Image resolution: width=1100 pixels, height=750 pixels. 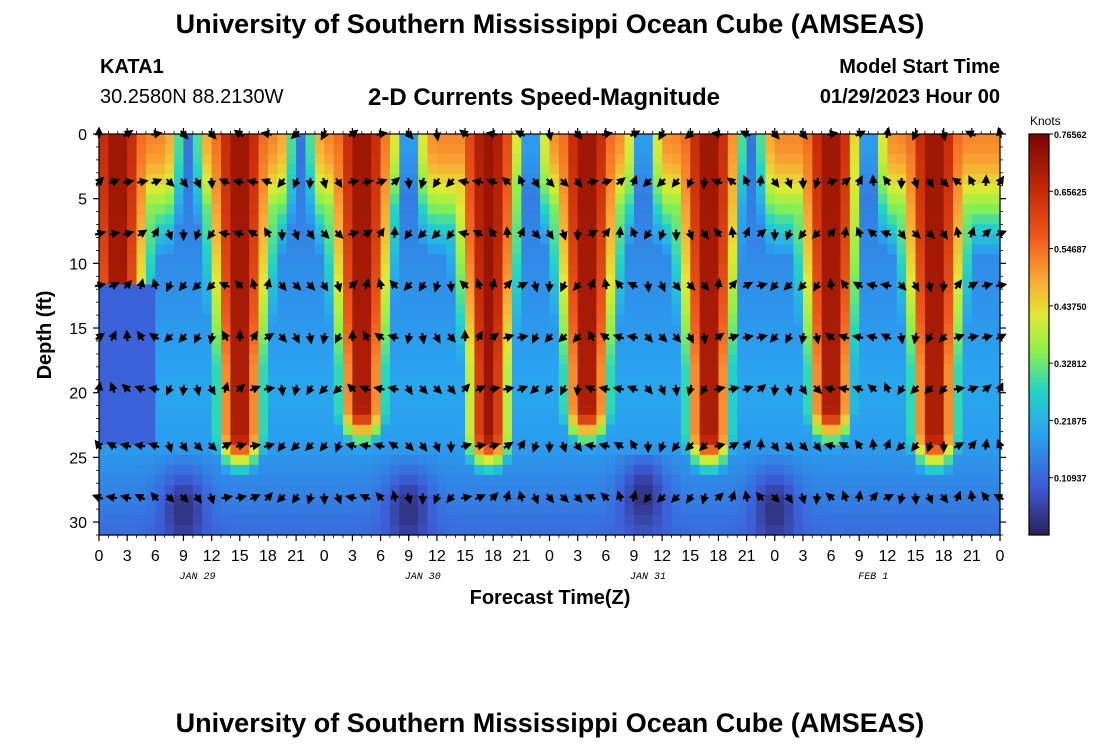 I want to click on x-tick-label: 12, so click(x=662, y=556).